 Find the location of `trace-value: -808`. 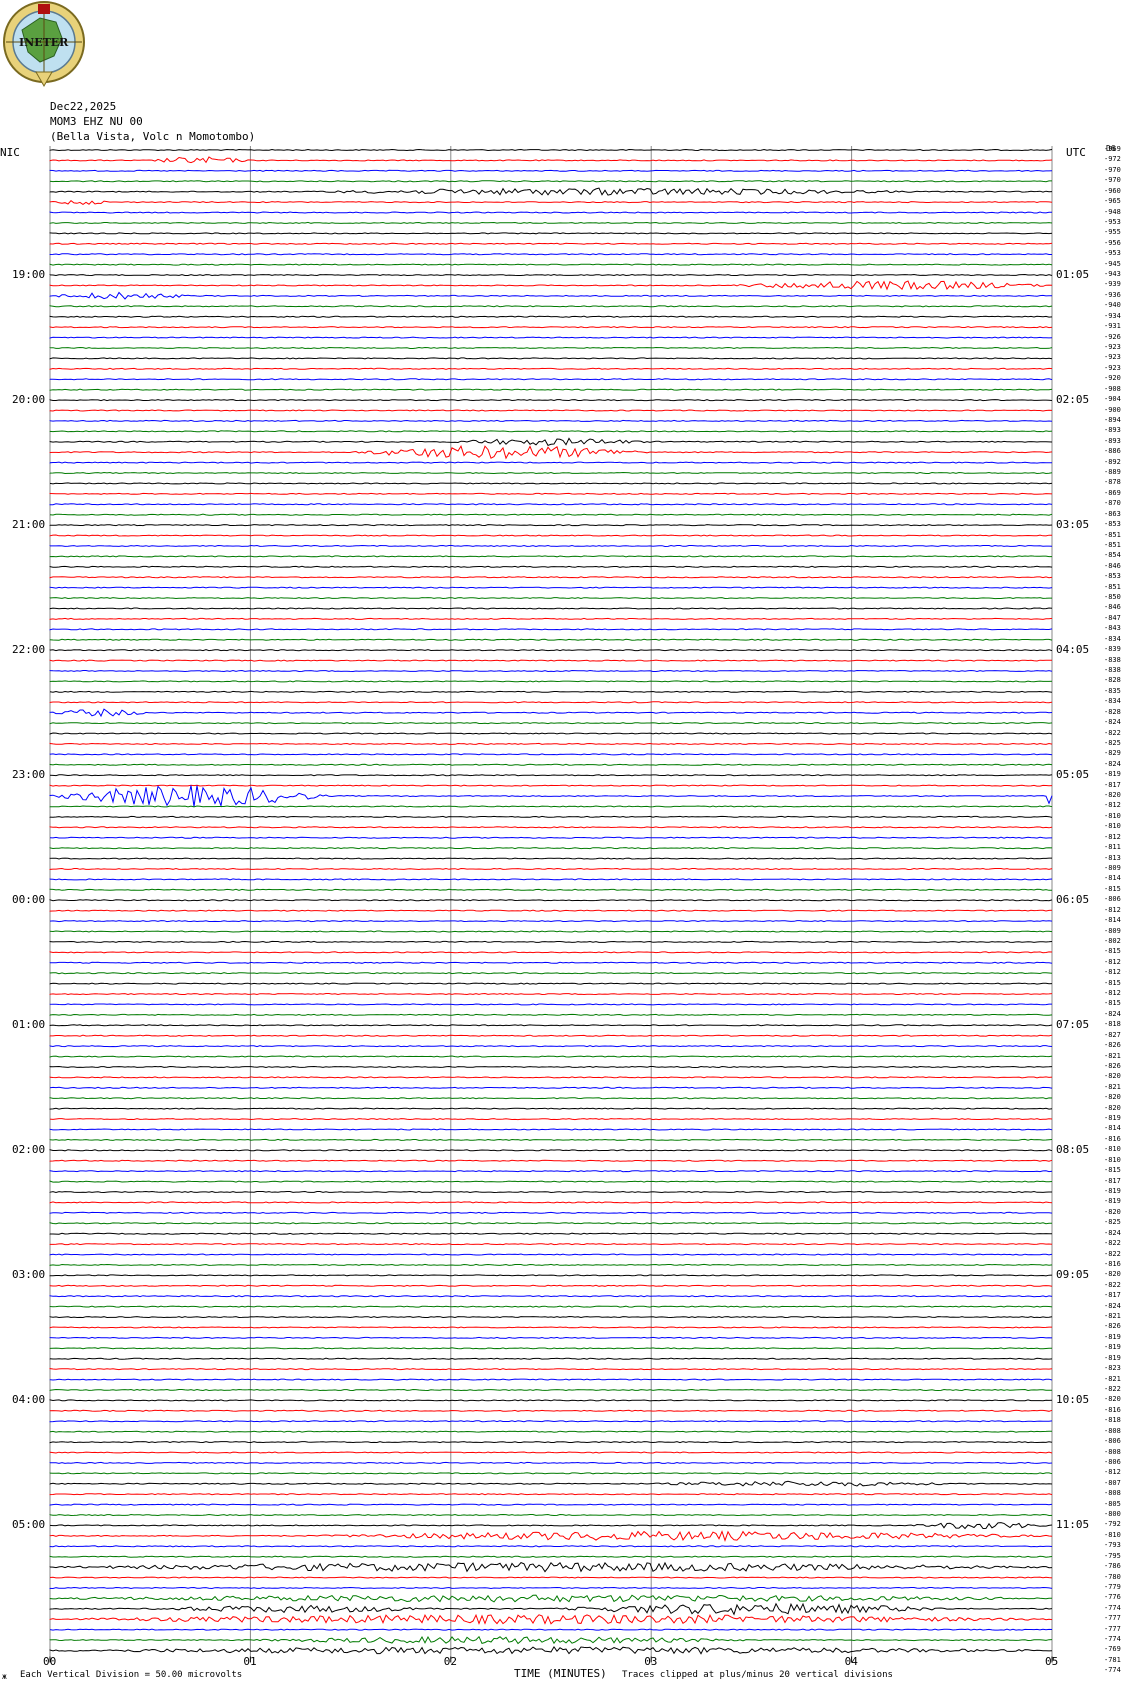

trace-value: -808 is located at coordinates (1112, 1493).